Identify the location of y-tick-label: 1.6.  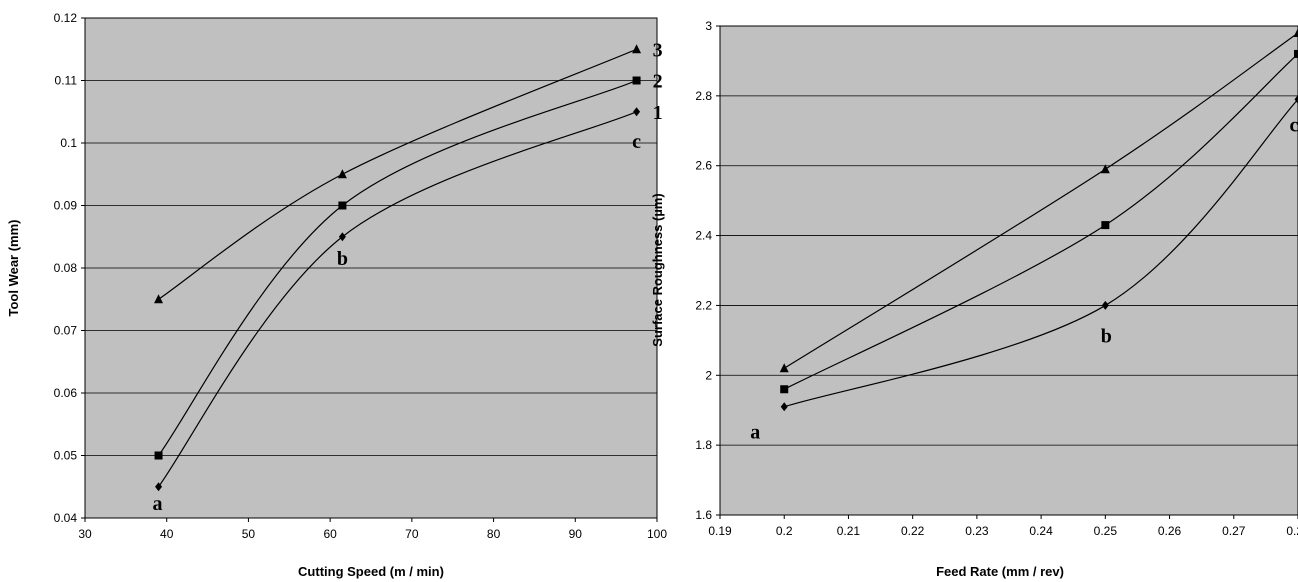
(703, 515).